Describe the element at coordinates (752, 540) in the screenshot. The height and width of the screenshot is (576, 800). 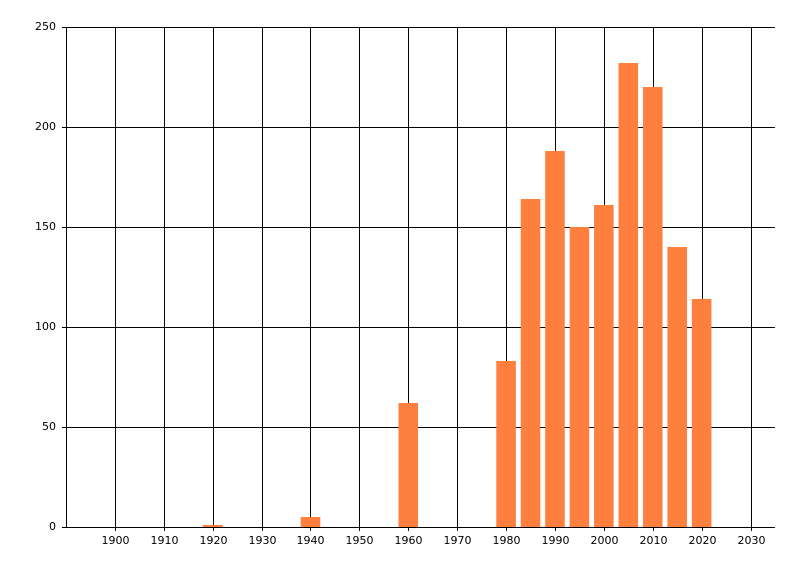
I see `x-tick-label: 2030` at that location.